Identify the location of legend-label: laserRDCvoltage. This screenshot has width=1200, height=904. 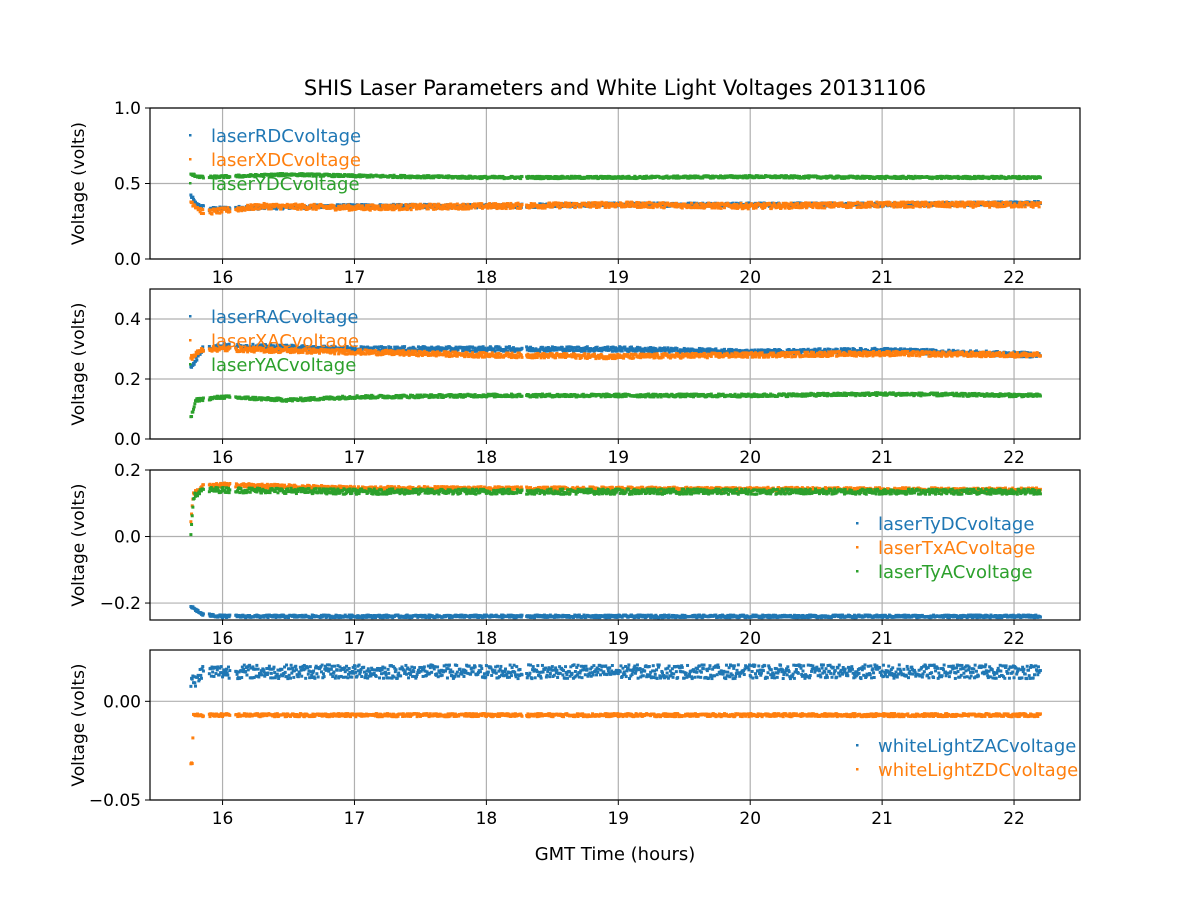
(286, 136).